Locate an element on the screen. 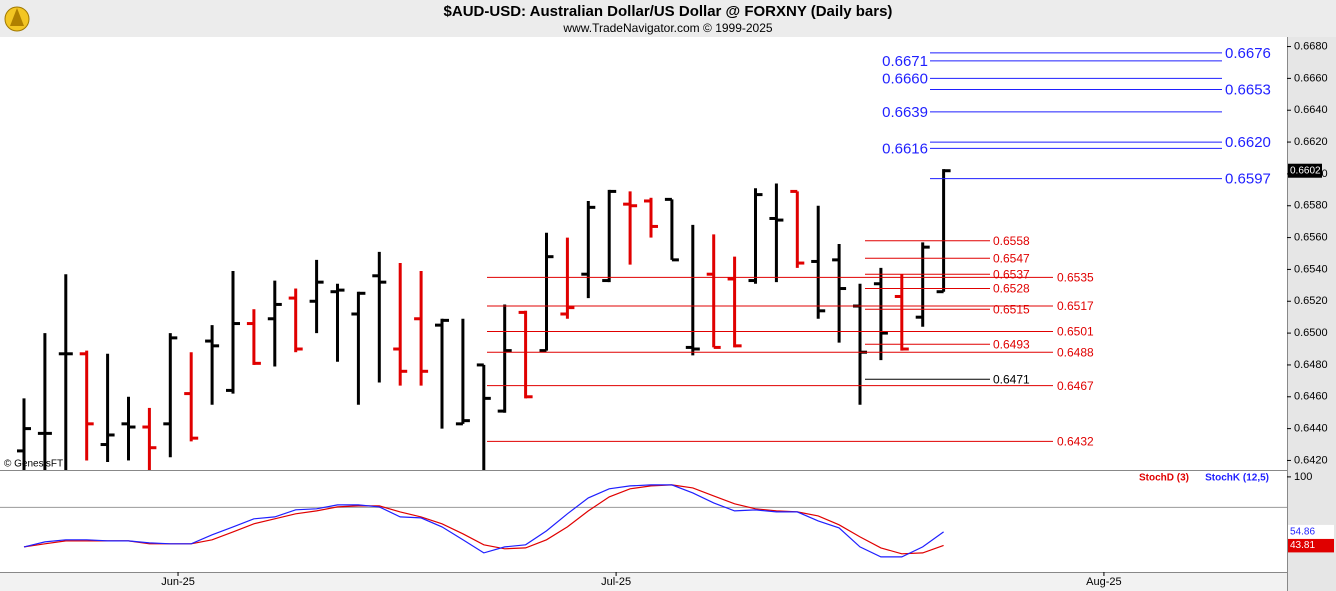 This screenshot has width=1336, height=591. y-tick-label: 0.6660 is located at coordinates (1311, 78).